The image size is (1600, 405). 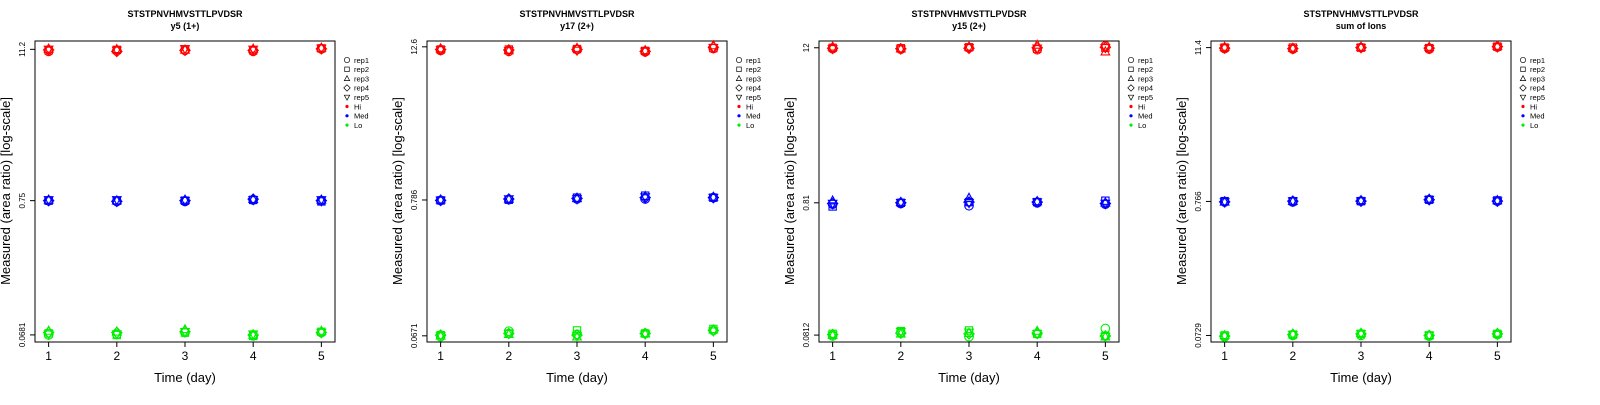 I want to click on chart-subtitle: sum of Ions, so click(x=1361, y=26).